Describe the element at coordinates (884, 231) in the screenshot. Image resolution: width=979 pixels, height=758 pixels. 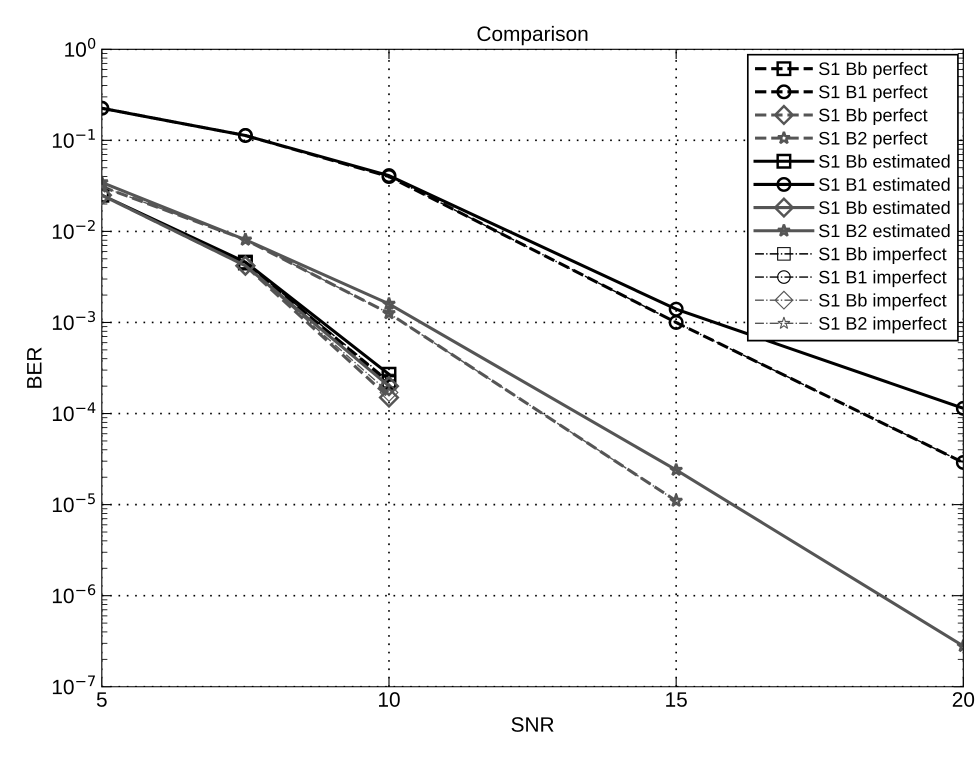
I see `legend-label: S1 B2 estimated` at that location.